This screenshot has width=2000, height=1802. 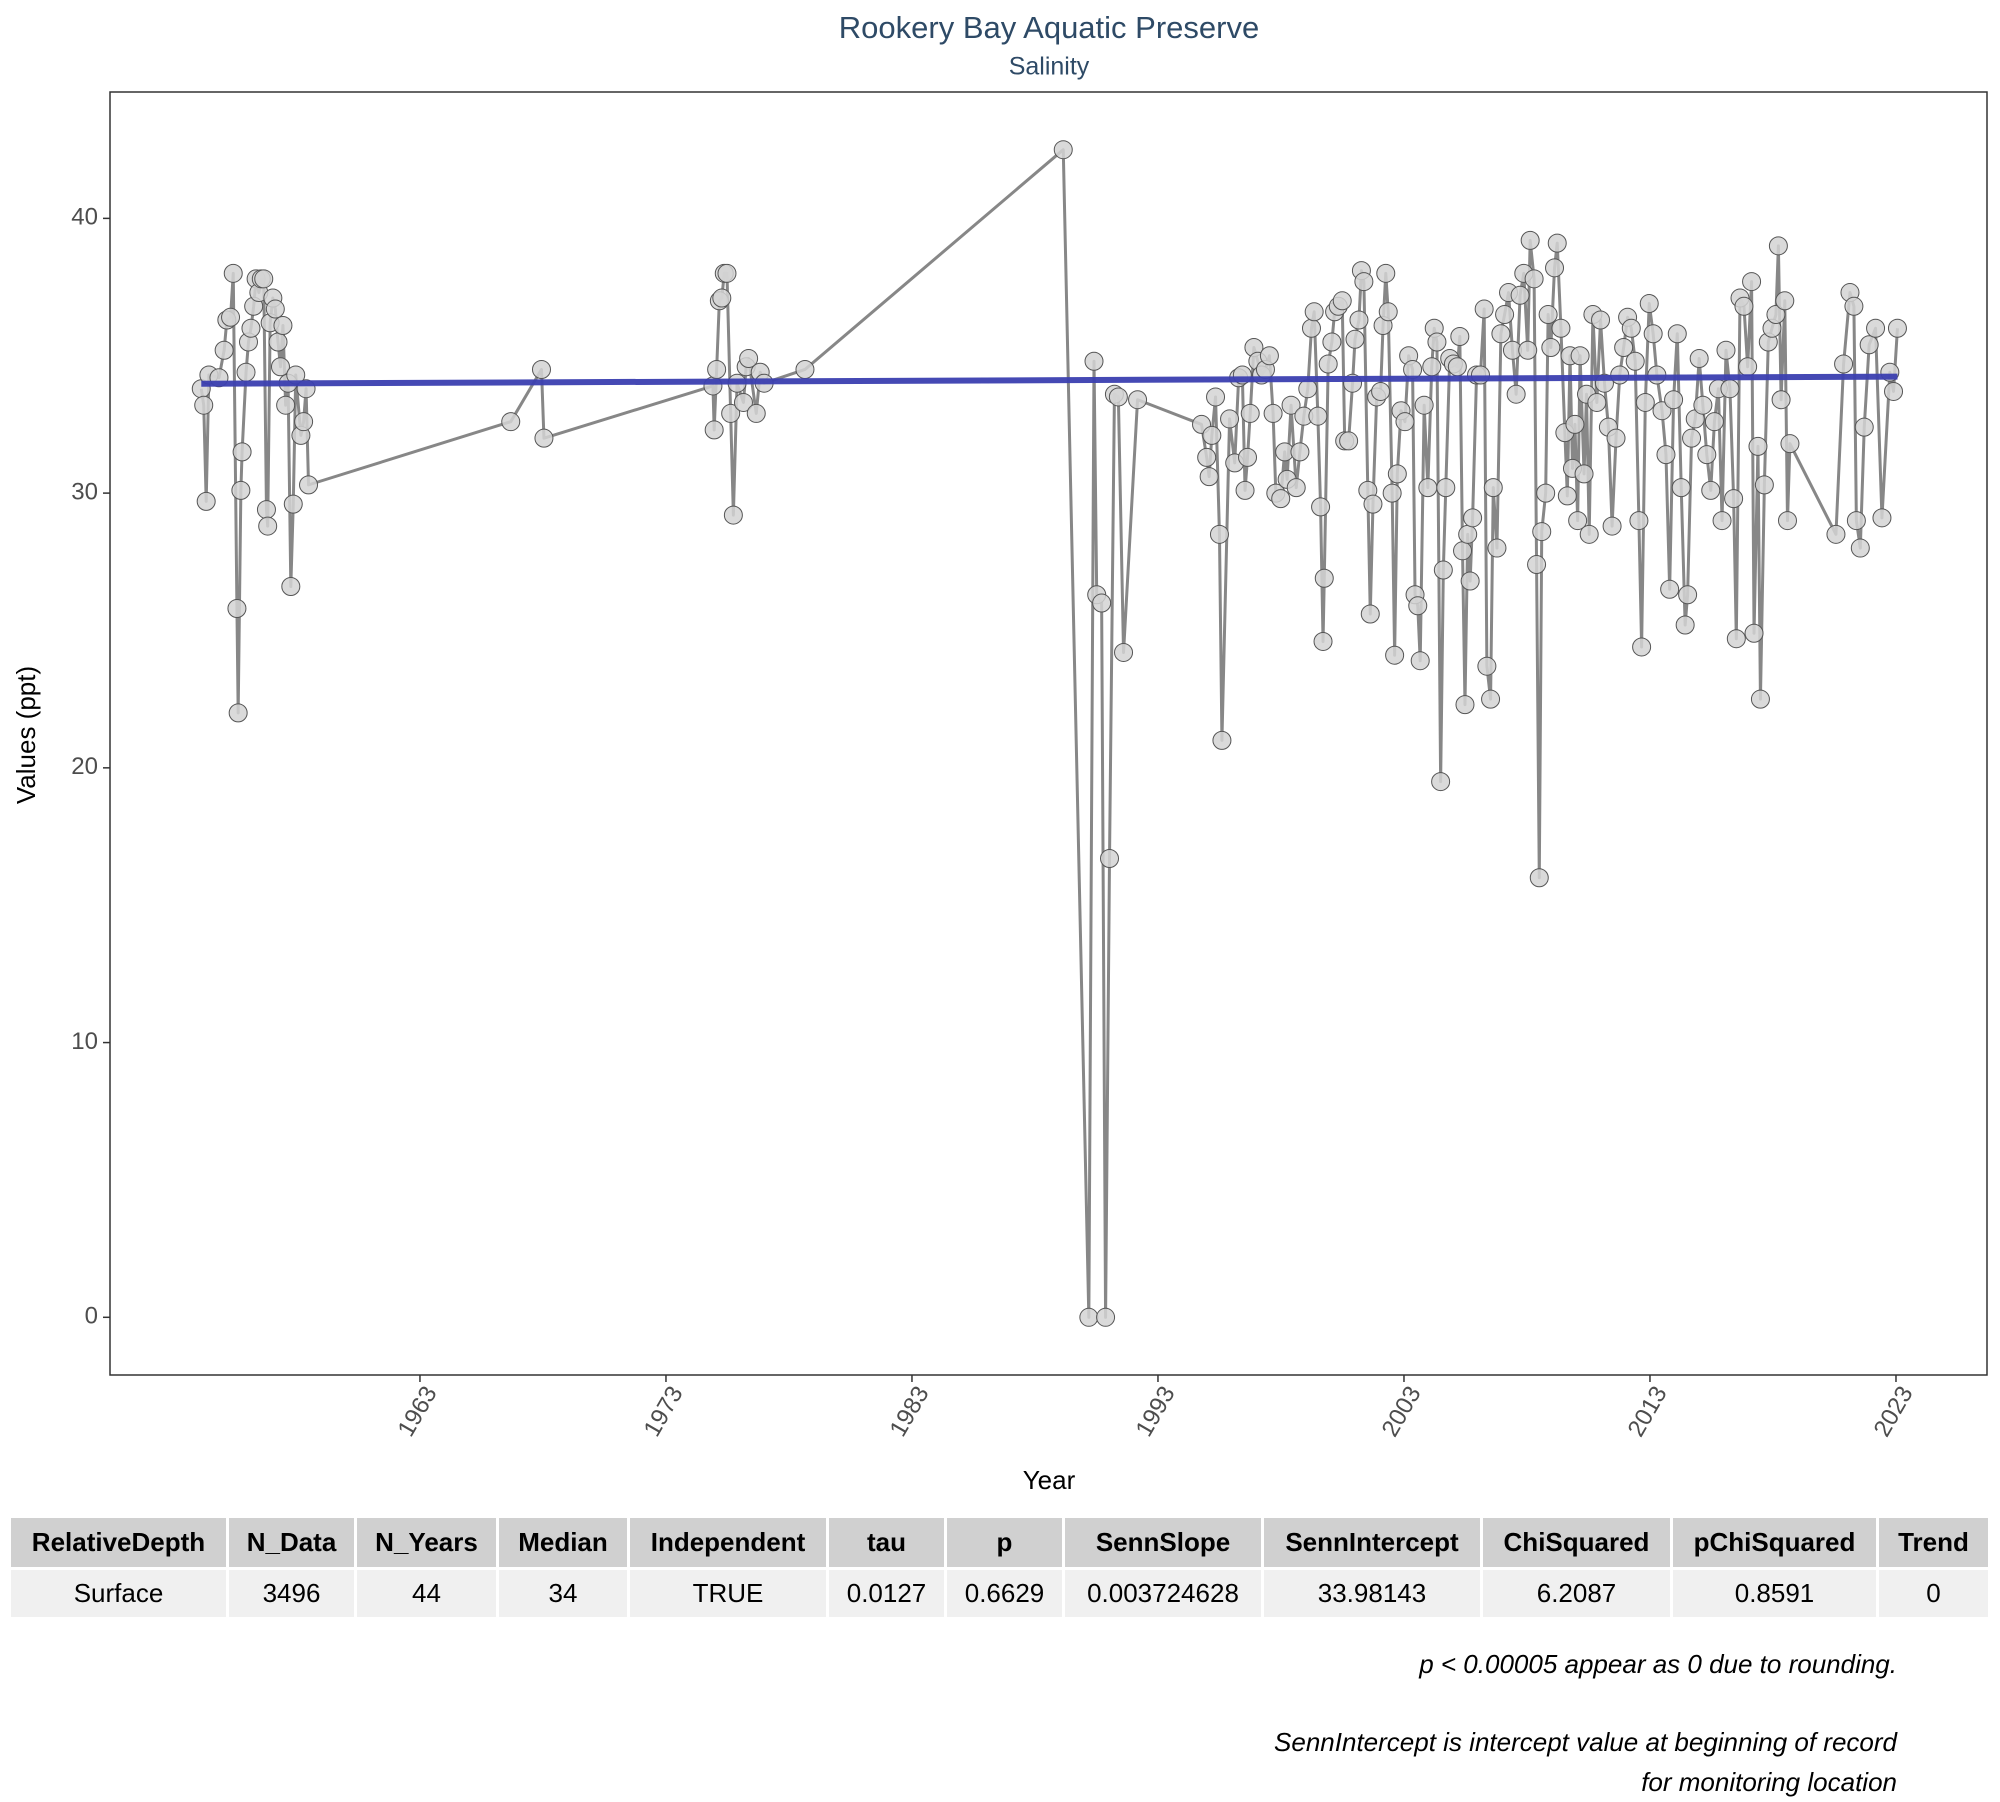 What do you see at coordinates (291, 1542) in the screenshot?
I see `column-header: N_Data` at bounding box center [291, 1542].